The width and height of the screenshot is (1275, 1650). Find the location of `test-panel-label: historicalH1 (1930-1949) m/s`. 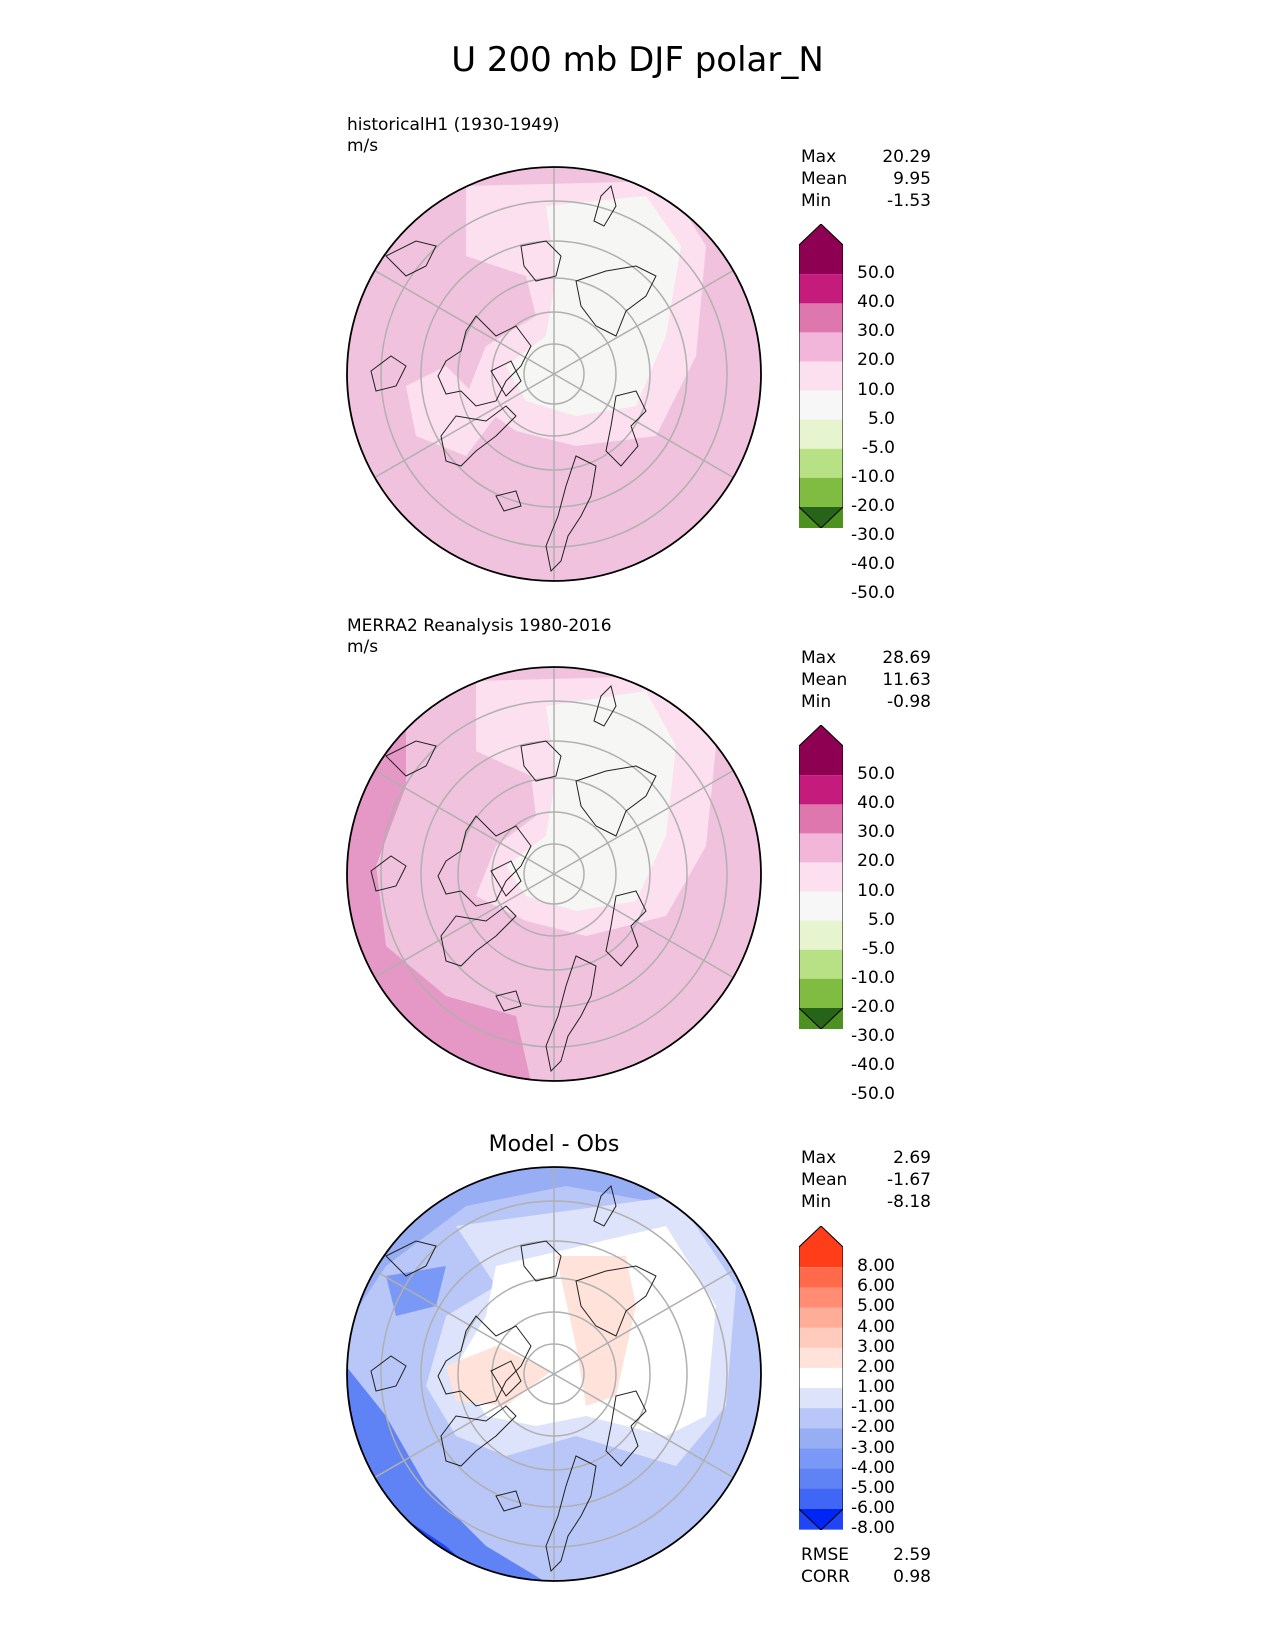

test-panel-label: historicalH1 (1930-1949) m/s is located at coordinates (453, 136).